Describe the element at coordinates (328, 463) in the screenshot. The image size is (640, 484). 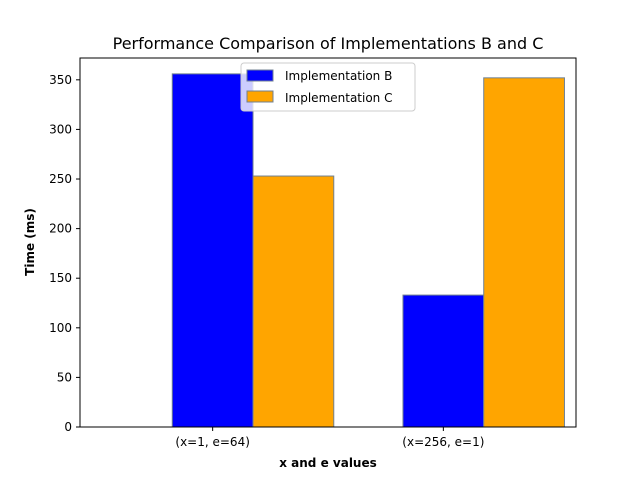
I see `x-axis-title: x and e values` at that location.